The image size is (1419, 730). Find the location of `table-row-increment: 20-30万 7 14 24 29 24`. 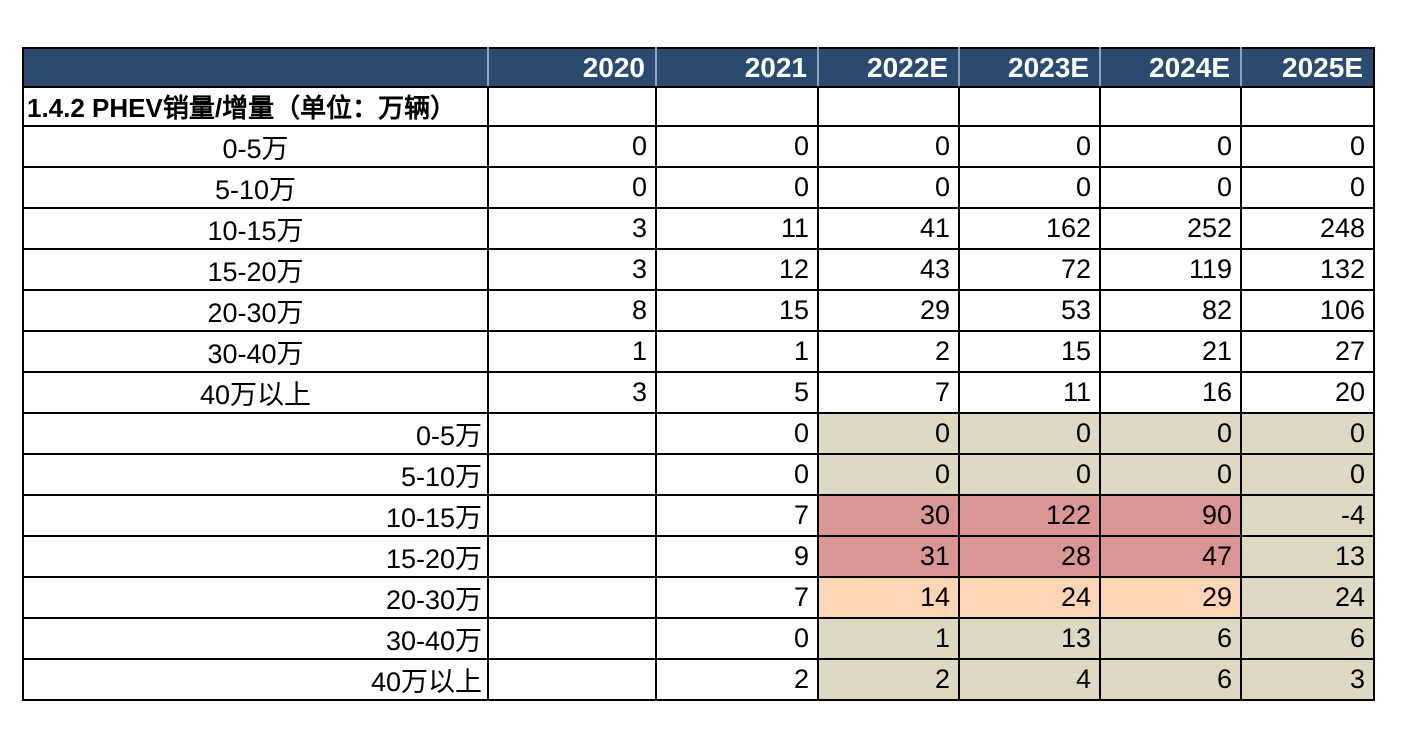

table-row-increment: 20-30万 7 14 24 29 24 is located at coordinates (698, 597).